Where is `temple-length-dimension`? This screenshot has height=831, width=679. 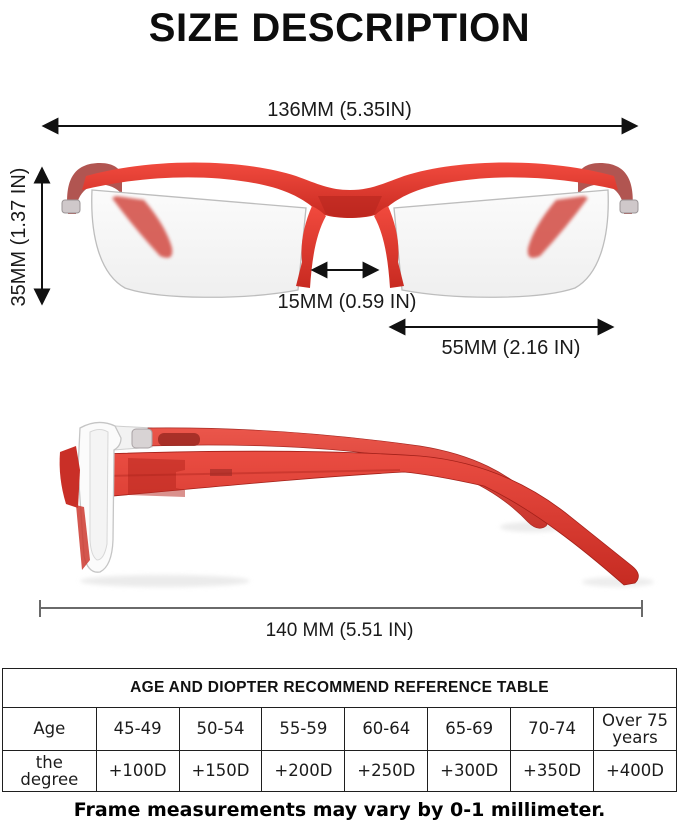 temple-length-dimension is located at coordinates (341, 608).